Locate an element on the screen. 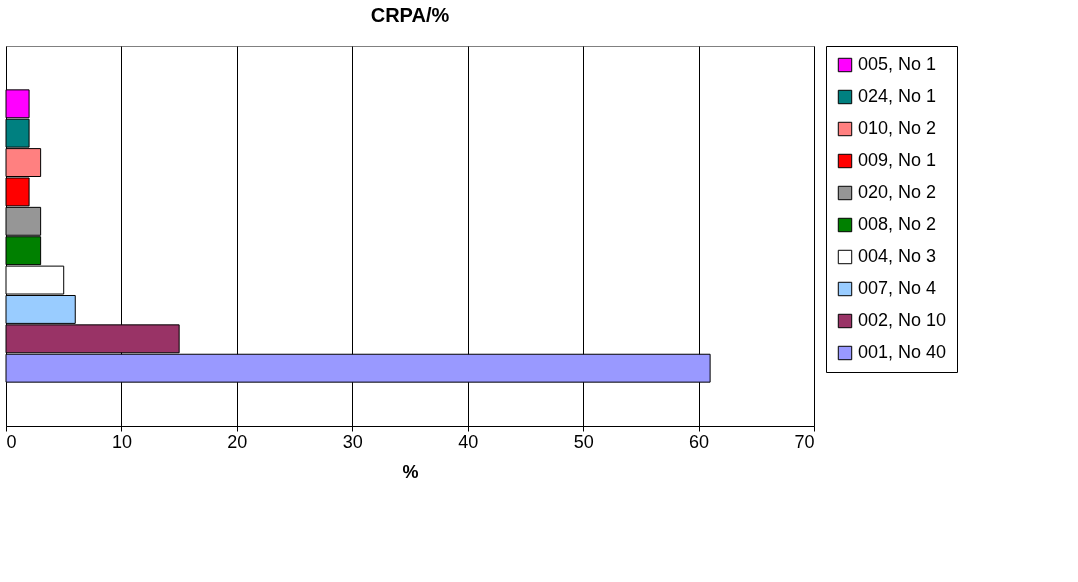 Image resolution: width=1078 pixels, height=582 pixels. legend-label: 024, No 1 is located at coordinates (897, 96).